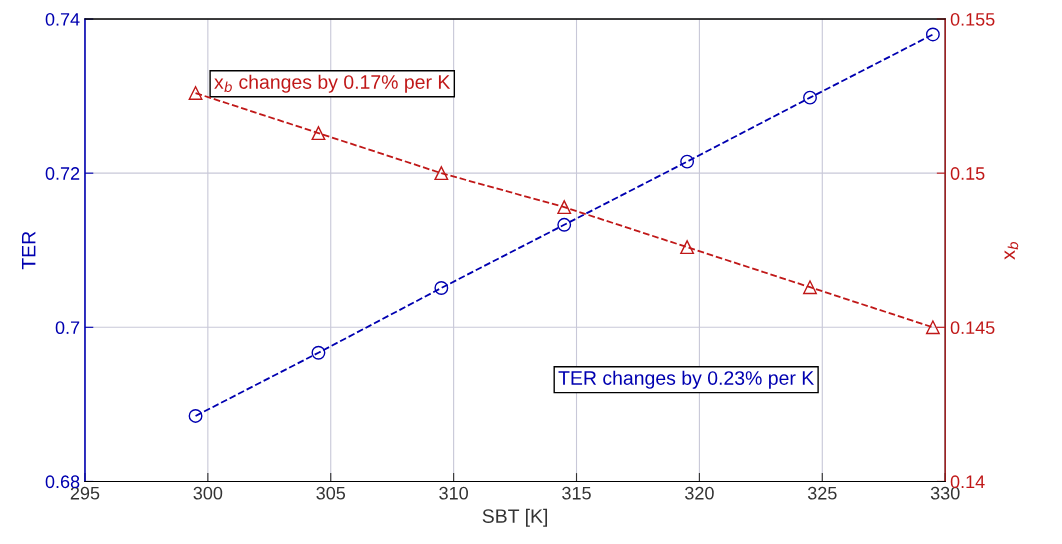 Image resolution: width=1062 pixels, height=544 pixels. Describe the element at coordinates (453, 493) in the screenshot. I see `x-tick-label: 310` at that location.